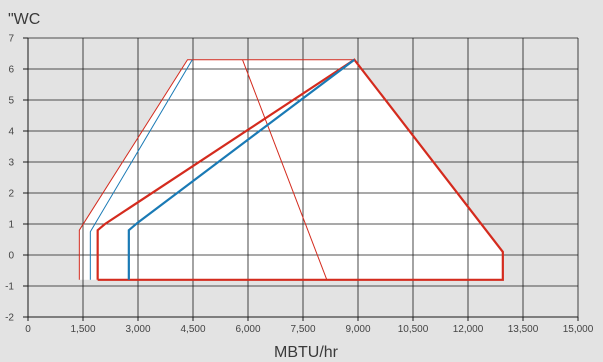  I want to click on y-tick-label: 3, so click(11, 163).